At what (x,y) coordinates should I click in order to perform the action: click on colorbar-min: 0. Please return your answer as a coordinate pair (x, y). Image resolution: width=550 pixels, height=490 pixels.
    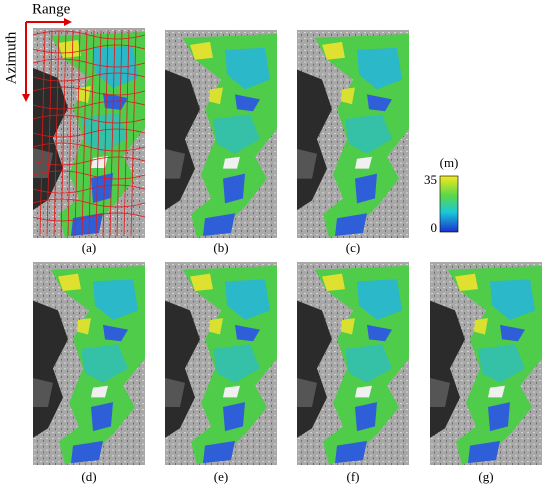
    Looking at the image, I should click on (434, 227).